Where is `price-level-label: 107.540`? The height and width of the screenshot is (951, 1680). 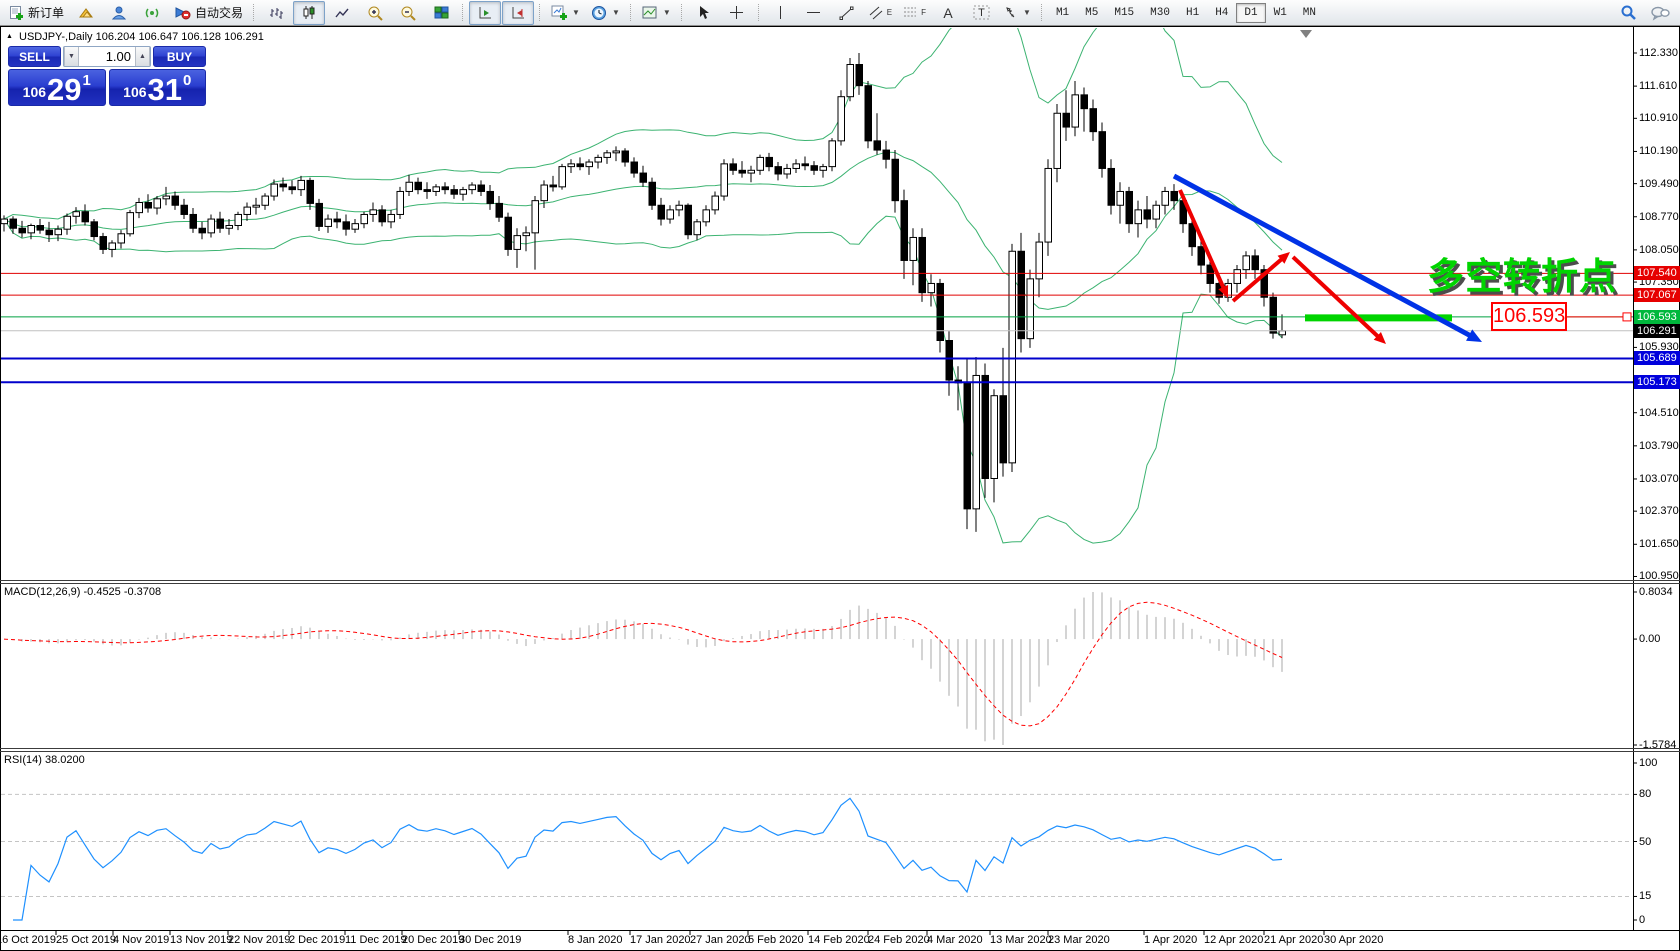 price-level-label: 107.540 is located at coordinates (1657, 273).